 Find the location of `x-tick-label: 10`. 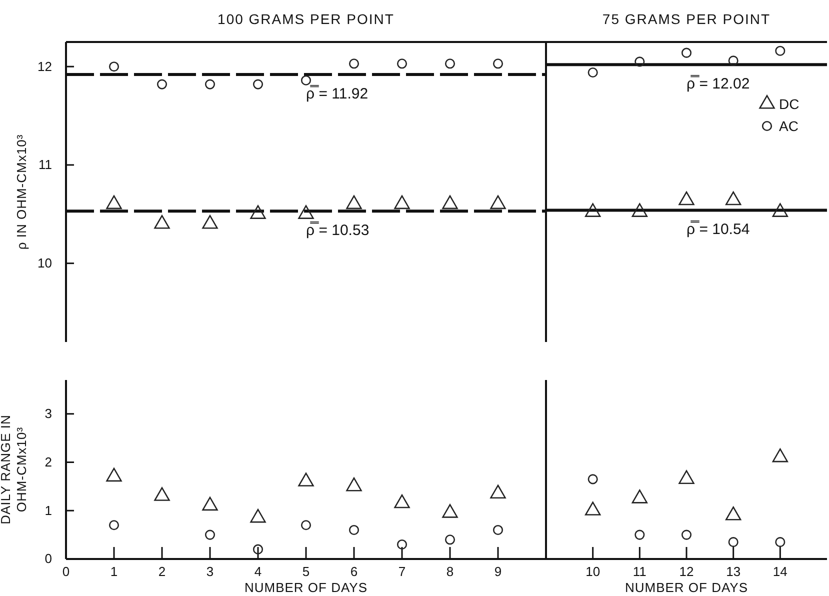

x-tick-label: 10 is located at coordinates (593, 572).